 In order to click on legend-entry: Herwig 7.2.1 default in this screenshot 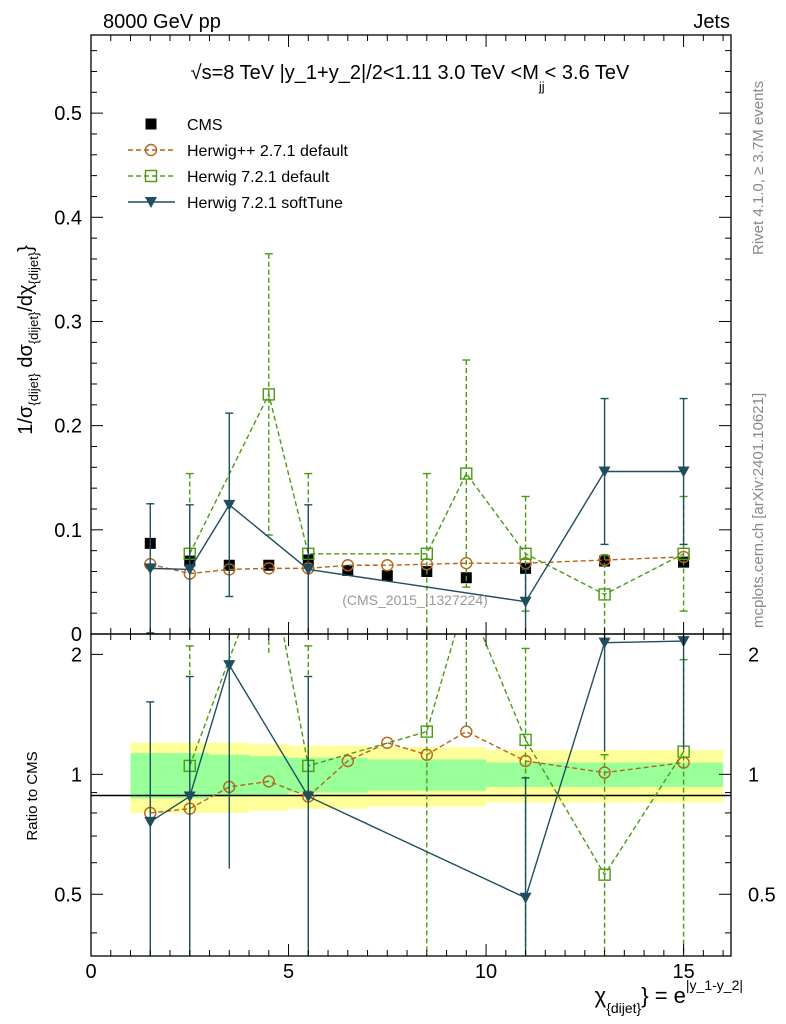, I will do `click(229, 177)`.